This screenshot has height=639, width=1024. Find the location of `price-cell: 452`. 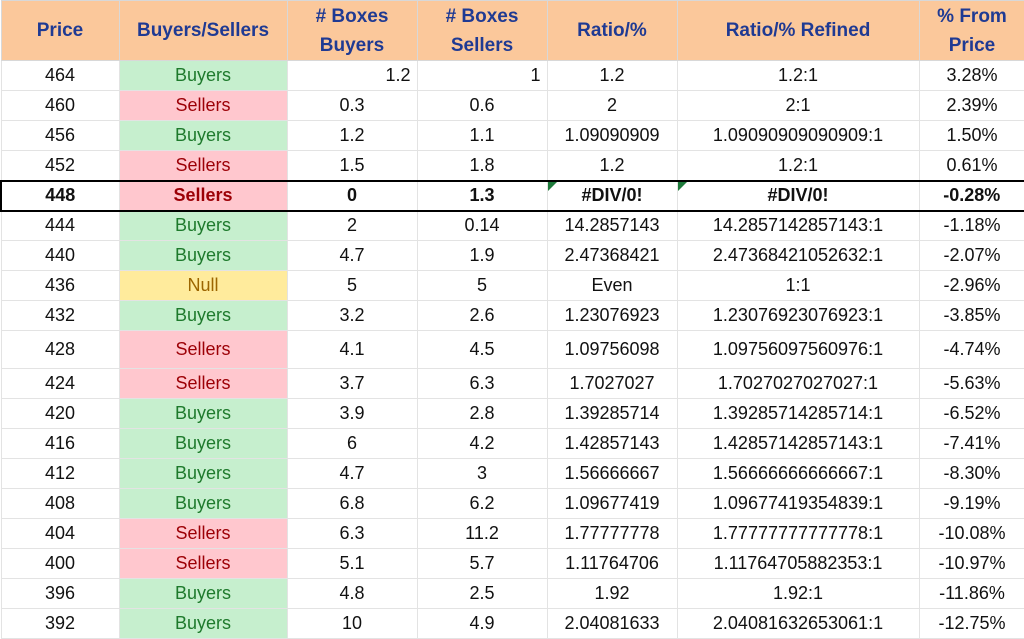

price-cell: 452 is located at coordinates (60, 165).